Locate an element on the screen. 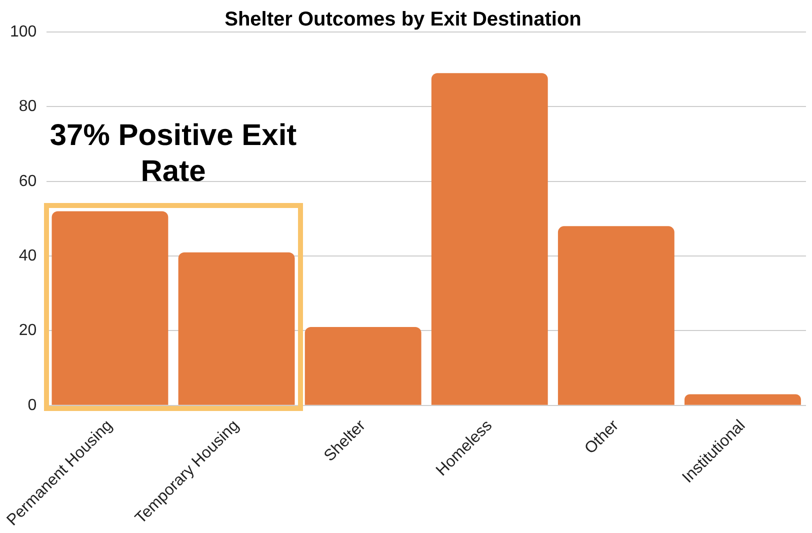 The height and width of the screenshot is (533, 812). y-tick-label: 80 is located at coordinates (27, 107).